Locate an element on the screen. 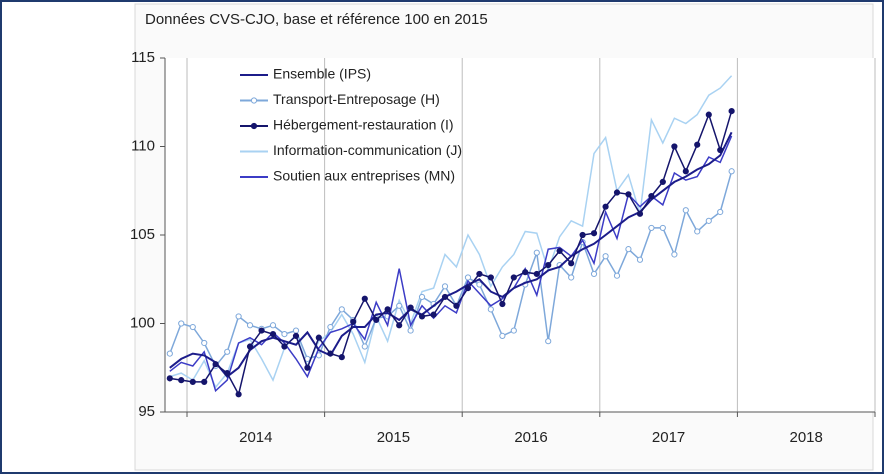 This screenshot has height=474, width=884. y-tick-label: 95 is located at coordinates (146, 411).